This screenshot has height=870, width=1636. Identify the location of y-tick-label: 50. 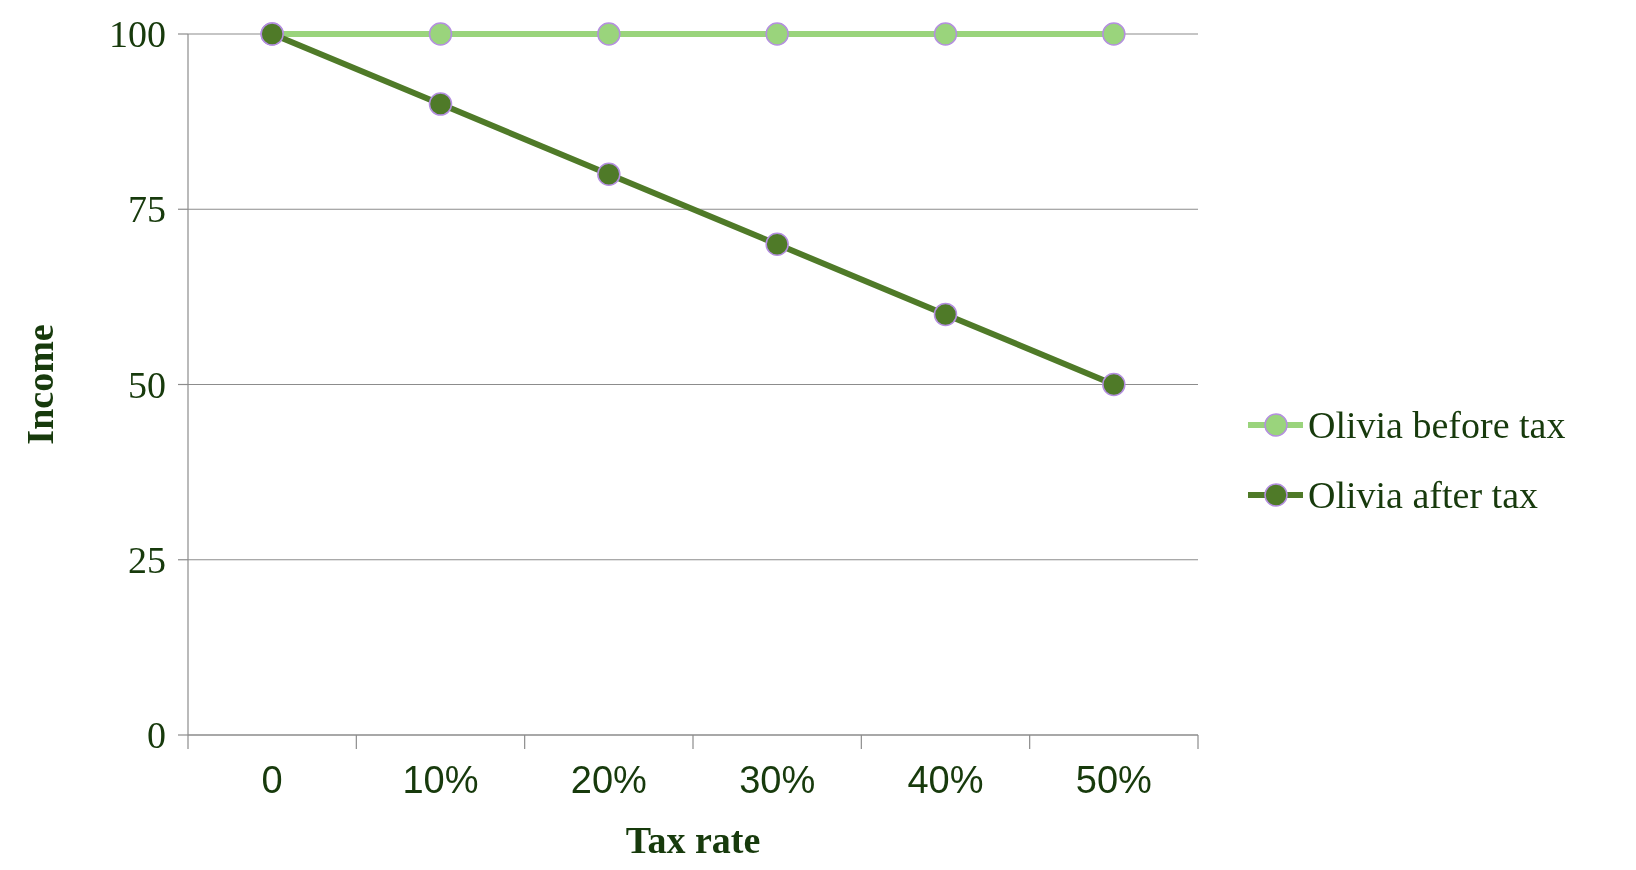
(147, 384).